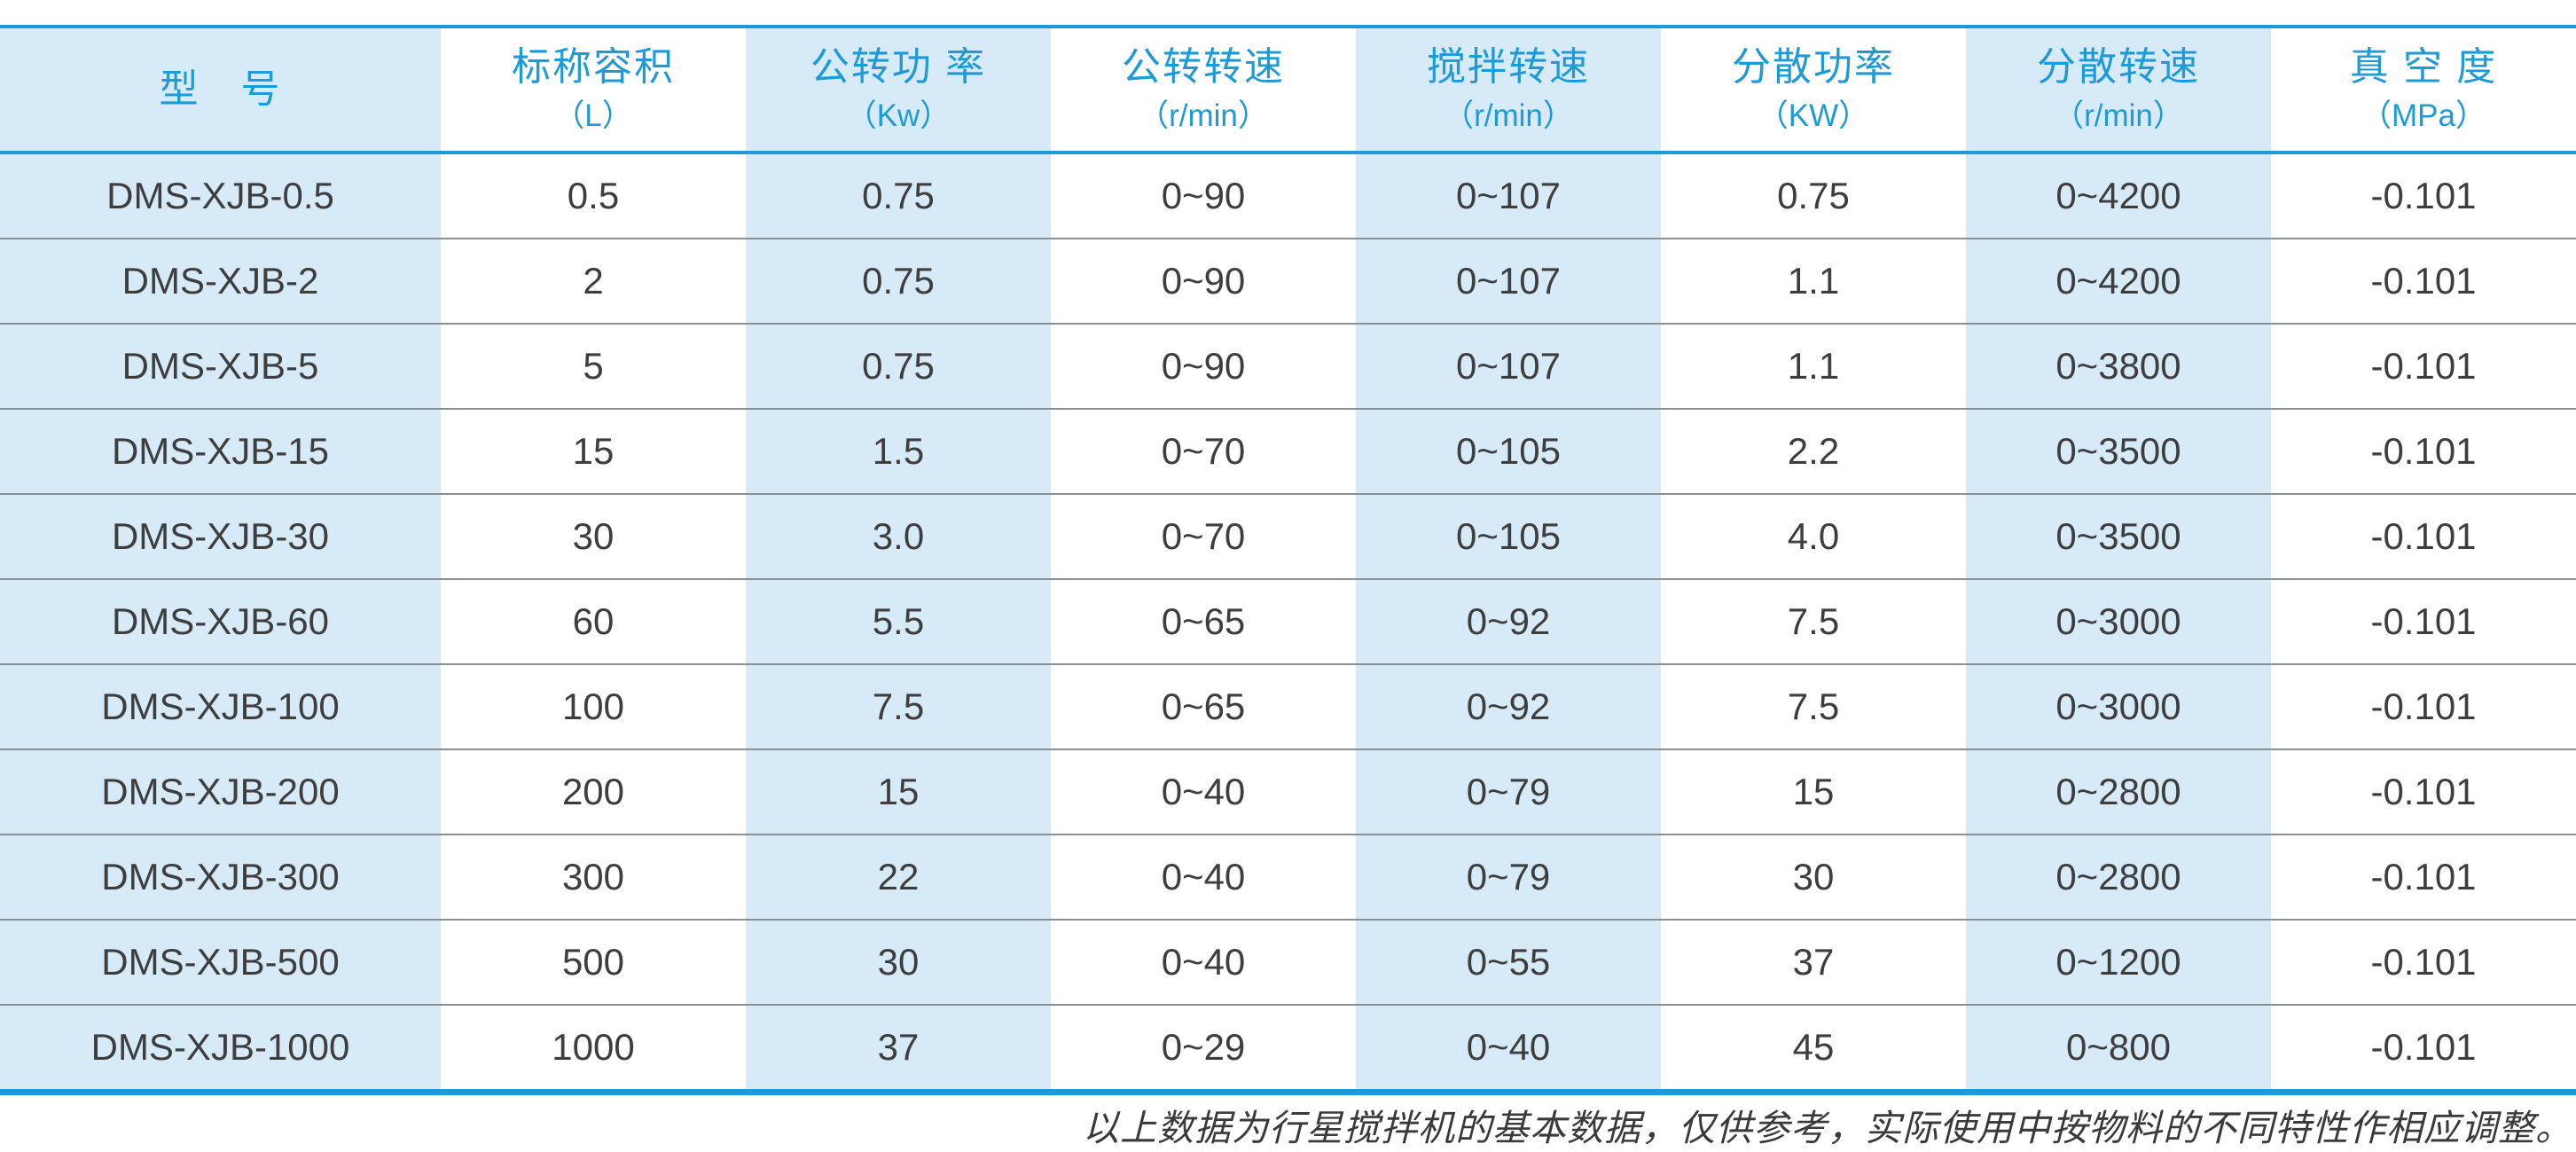 This screenshot has width=2576, height=1152. I want to click on value-cell: 22, so click(898, 878).